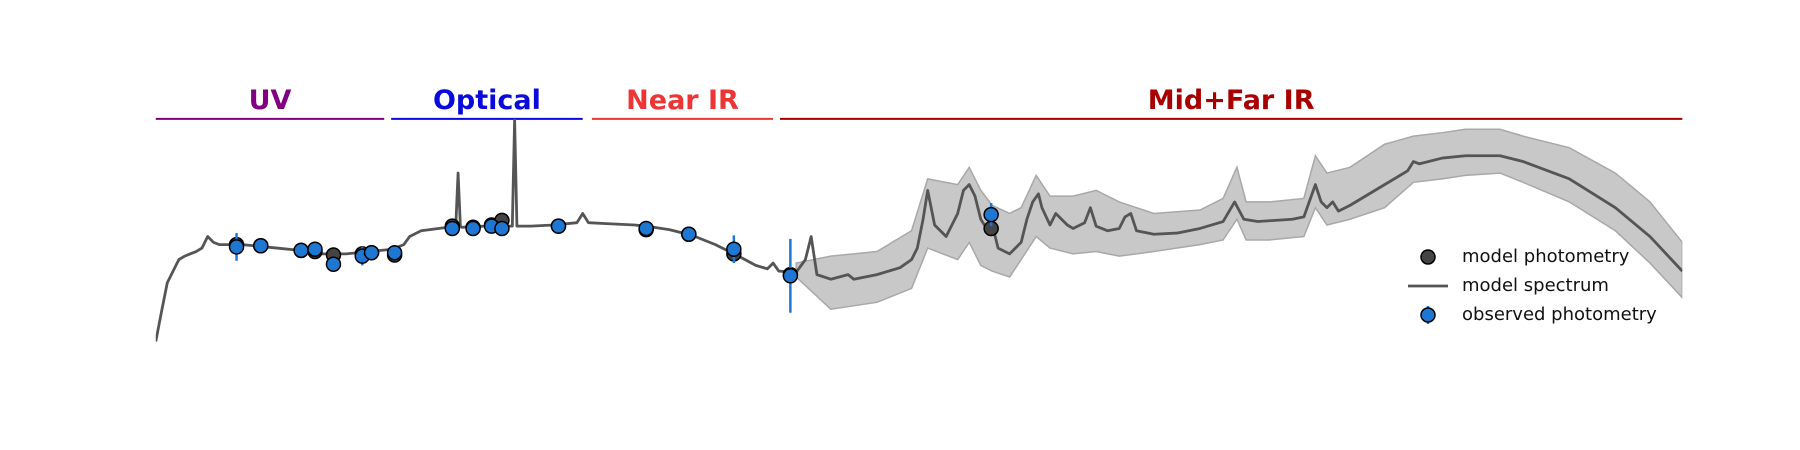 The image size is (1800, 450). I want to click on region-label: Optical, so click(487, 100).